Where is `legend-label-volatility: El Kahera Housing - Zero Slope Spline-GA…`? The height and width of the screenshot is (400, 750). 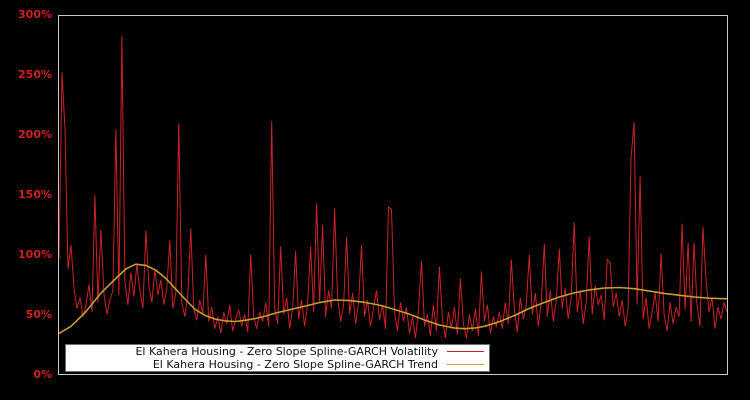
legend-label-volatility: El Kahera Housing - Zero Slope Spline-GA… is located at coordinates (286, 351).